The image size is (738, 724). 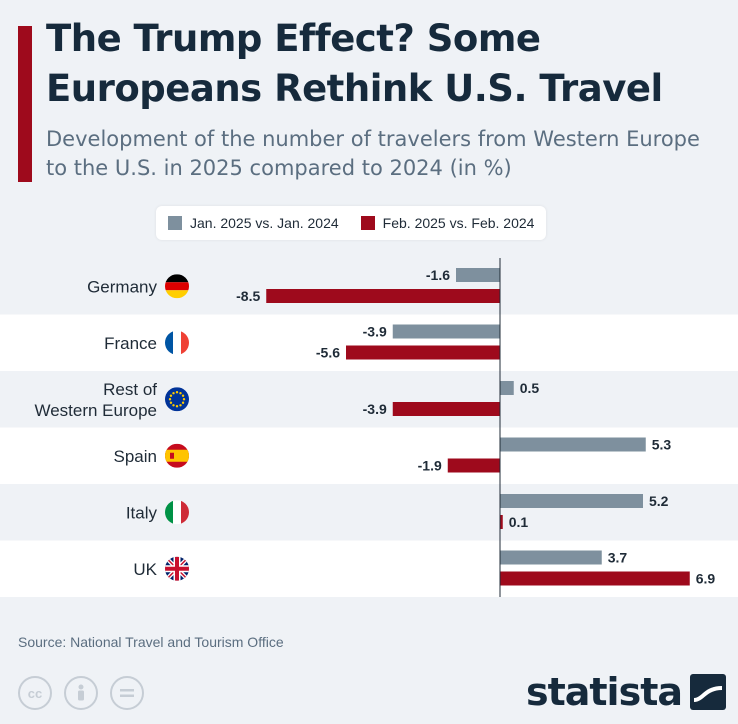 What do you see at coordinates (706, 579) in the screenshot?
I see `data-label: 6.9` at bounding box center [706, 579].